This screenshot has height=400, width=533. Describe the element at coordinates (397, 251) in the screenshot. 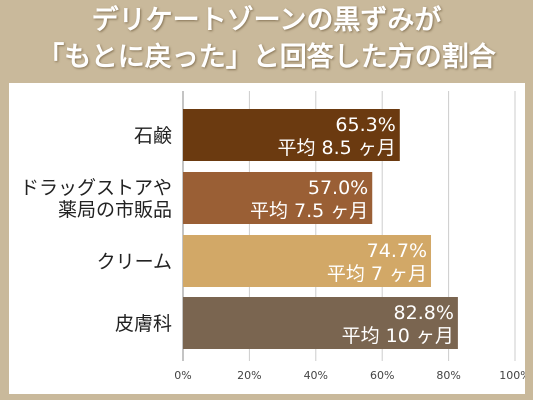

I see `bar-value-label: 74.7%` at that location.